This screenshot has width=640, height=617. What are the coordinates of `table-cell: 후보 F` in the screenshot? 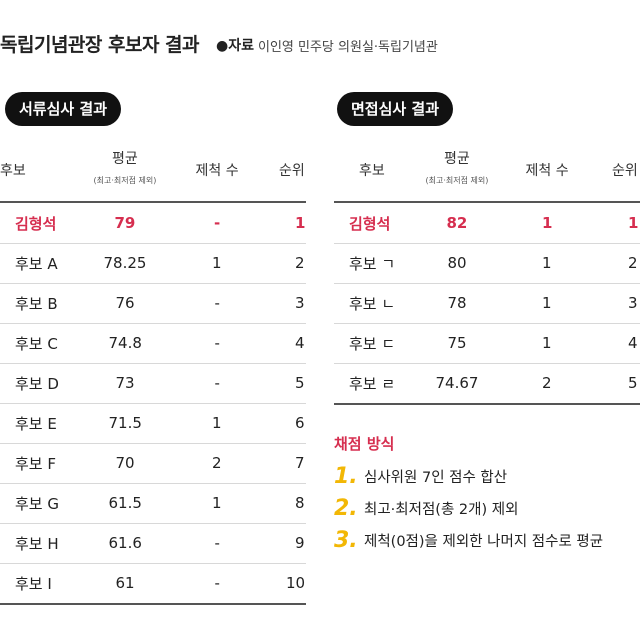 It's located at (35, 463).